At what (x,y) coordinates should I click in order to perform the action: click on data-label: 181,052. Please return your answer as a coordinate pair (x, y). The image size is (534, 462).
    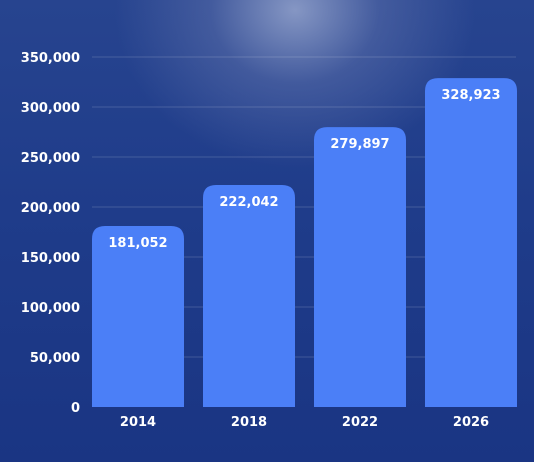
    Looking at the image, I should click on (137, 243).